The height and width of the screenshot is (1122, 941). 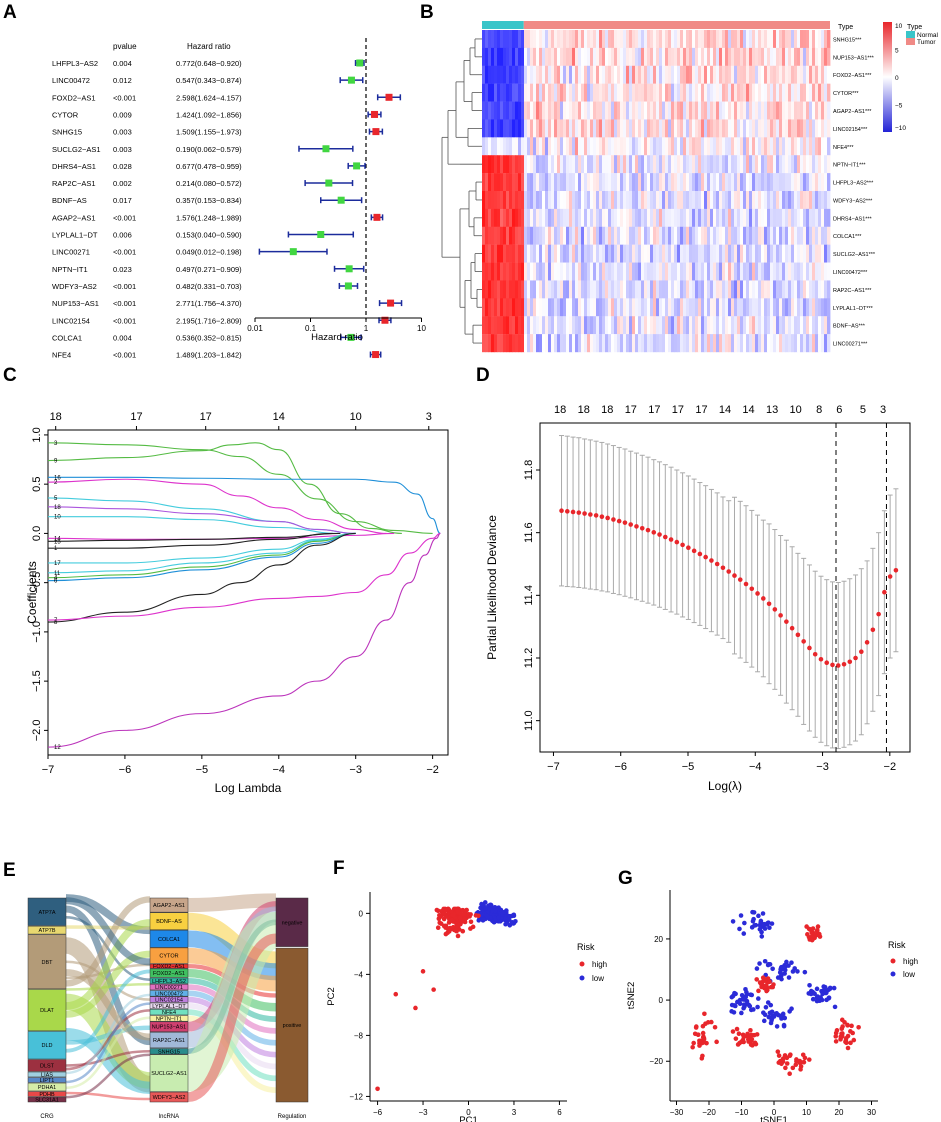 I want to click on pca-point-low, so click(x=481, y=904).